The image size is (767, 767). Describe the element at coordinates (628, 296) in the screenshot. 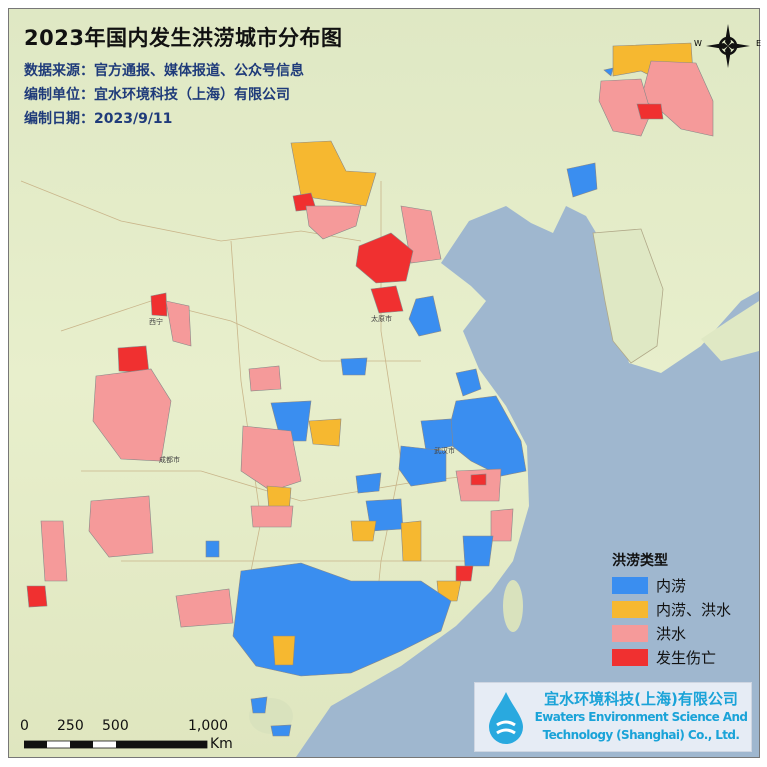

I see `korea-land` at that location.